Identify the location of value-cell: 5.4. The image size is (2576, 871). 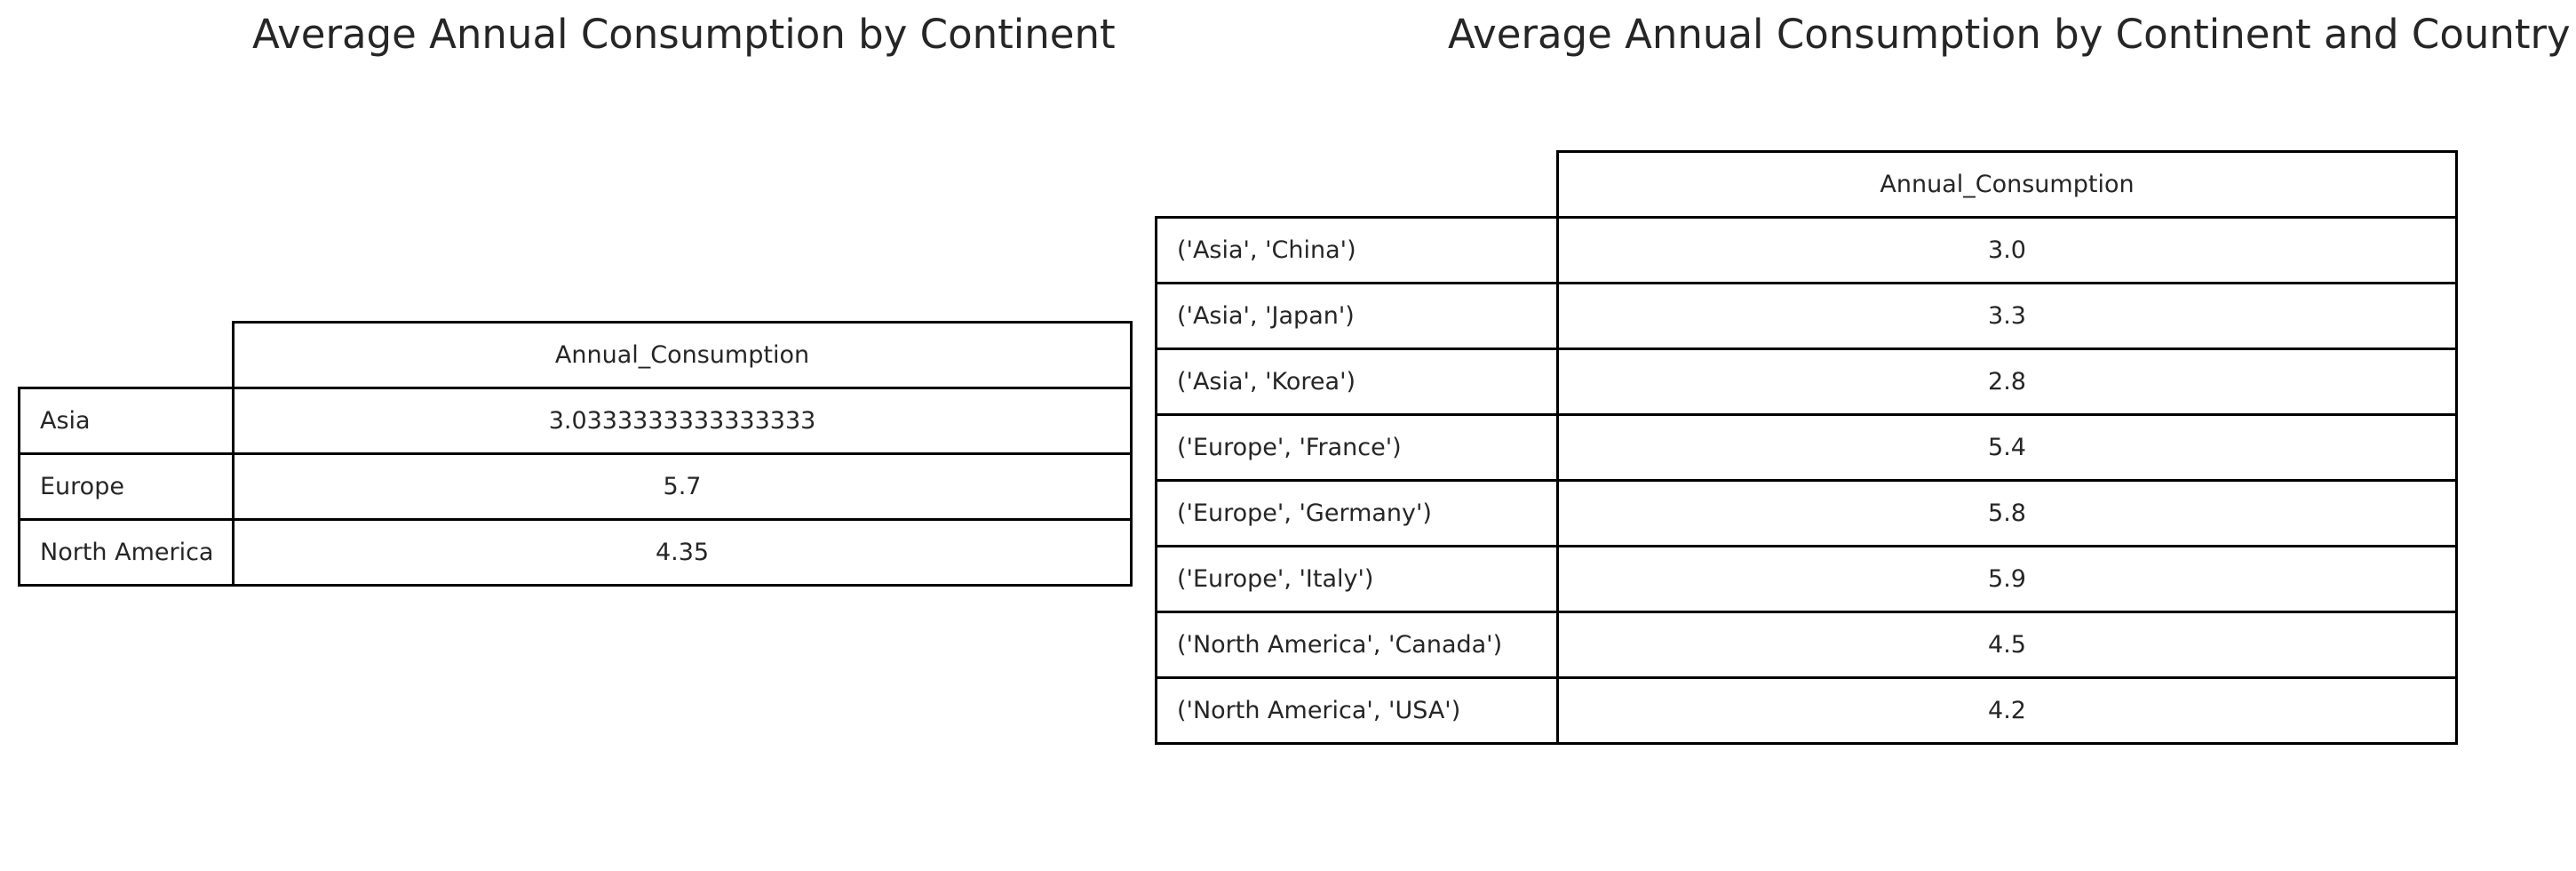
(2007, 447).